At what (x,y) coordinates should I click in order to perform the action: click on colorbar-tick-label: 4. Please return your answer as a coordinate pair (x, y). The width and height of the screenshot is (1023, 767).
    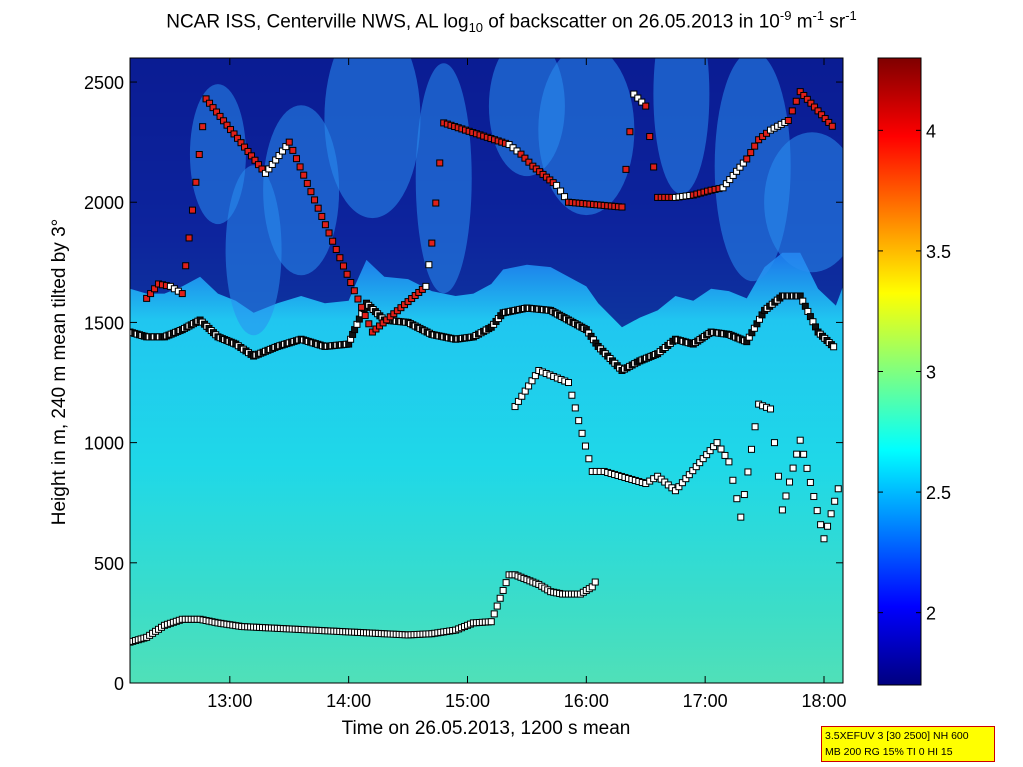
    Looking at the image, I should click on (931, 131).